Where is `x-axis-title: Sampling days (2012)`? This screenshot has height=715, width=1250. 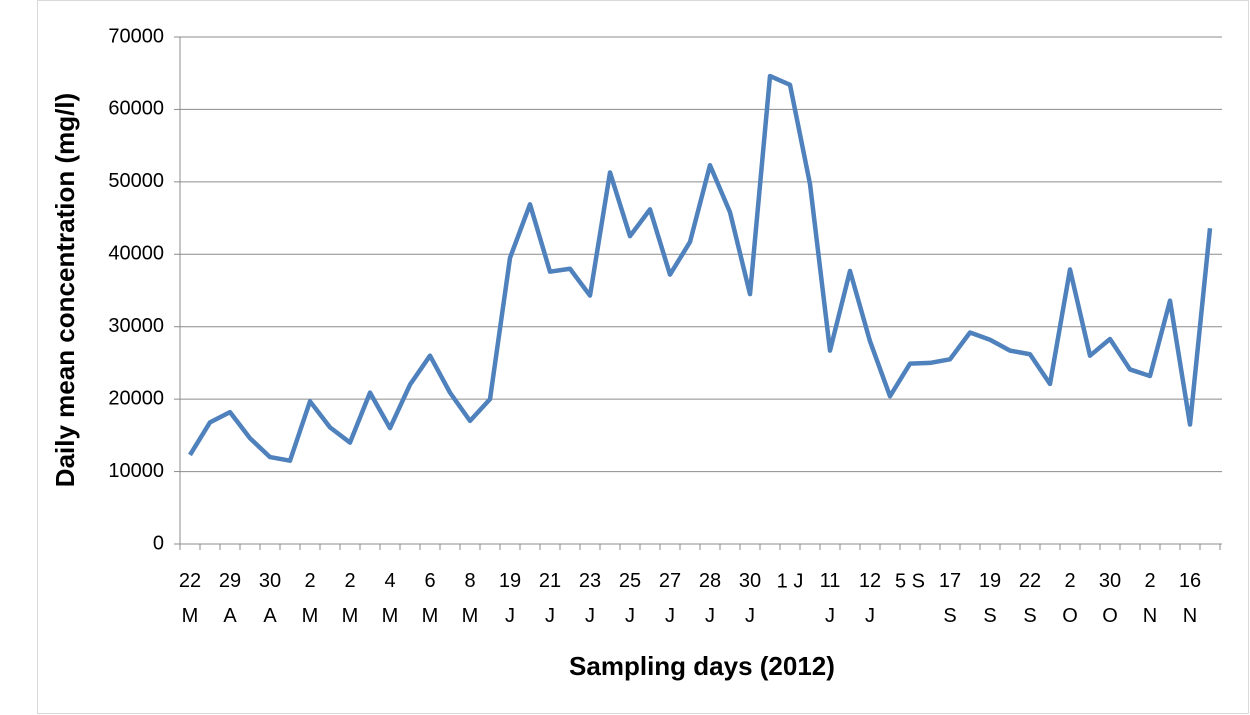
x-axis-title: Sampling days (2012) is located at coordinates (702, 666).